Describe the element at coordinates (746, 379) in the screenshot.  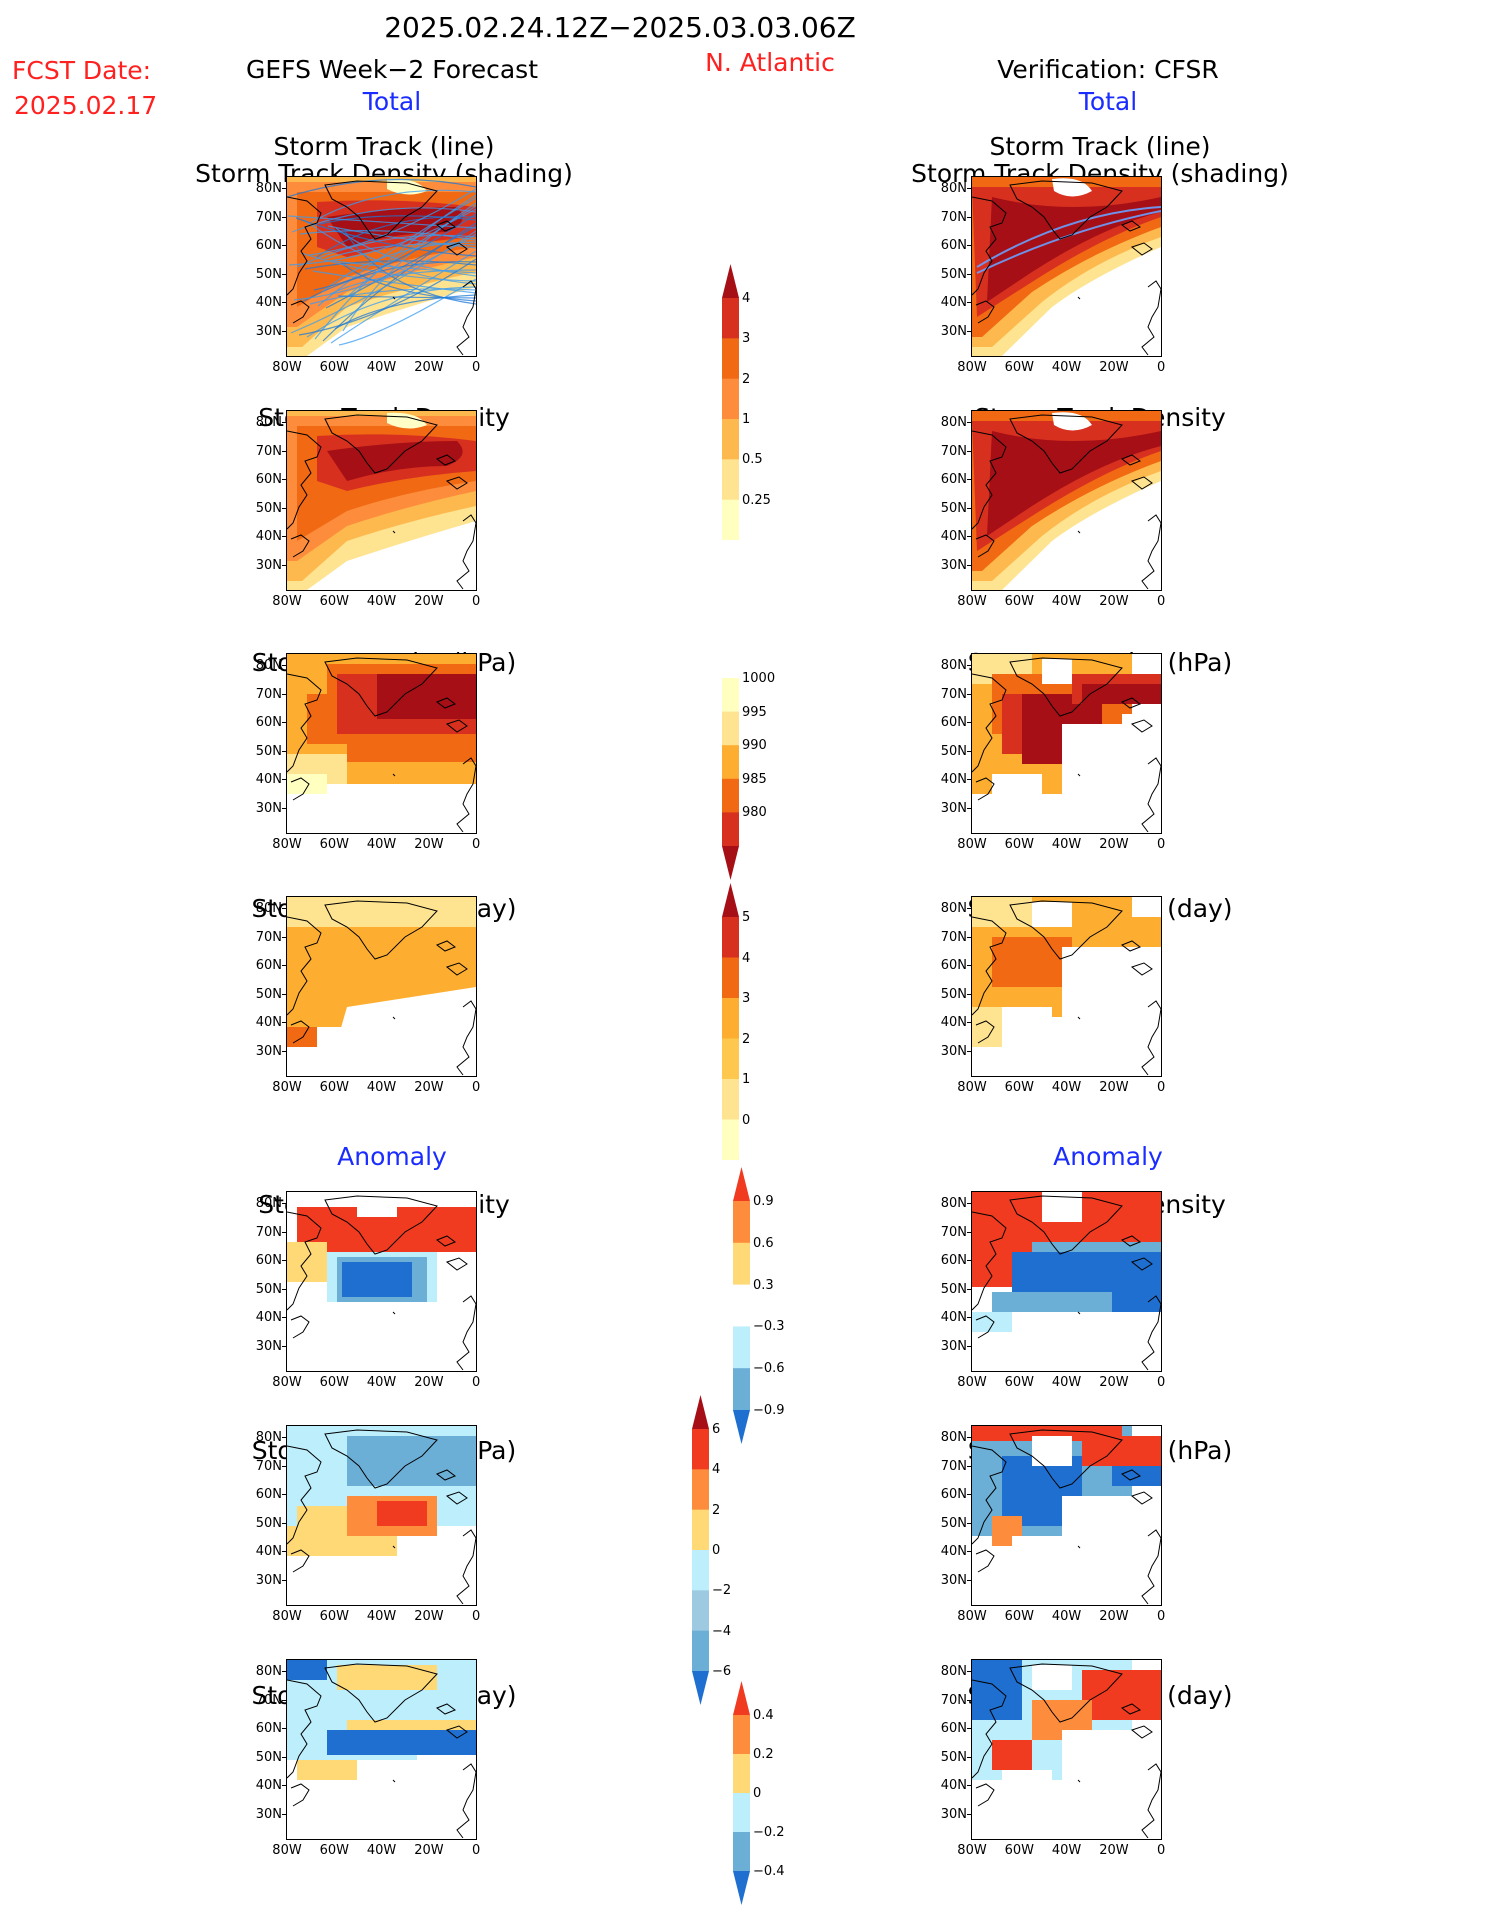
I see `colorbar-label: 2` at that location.